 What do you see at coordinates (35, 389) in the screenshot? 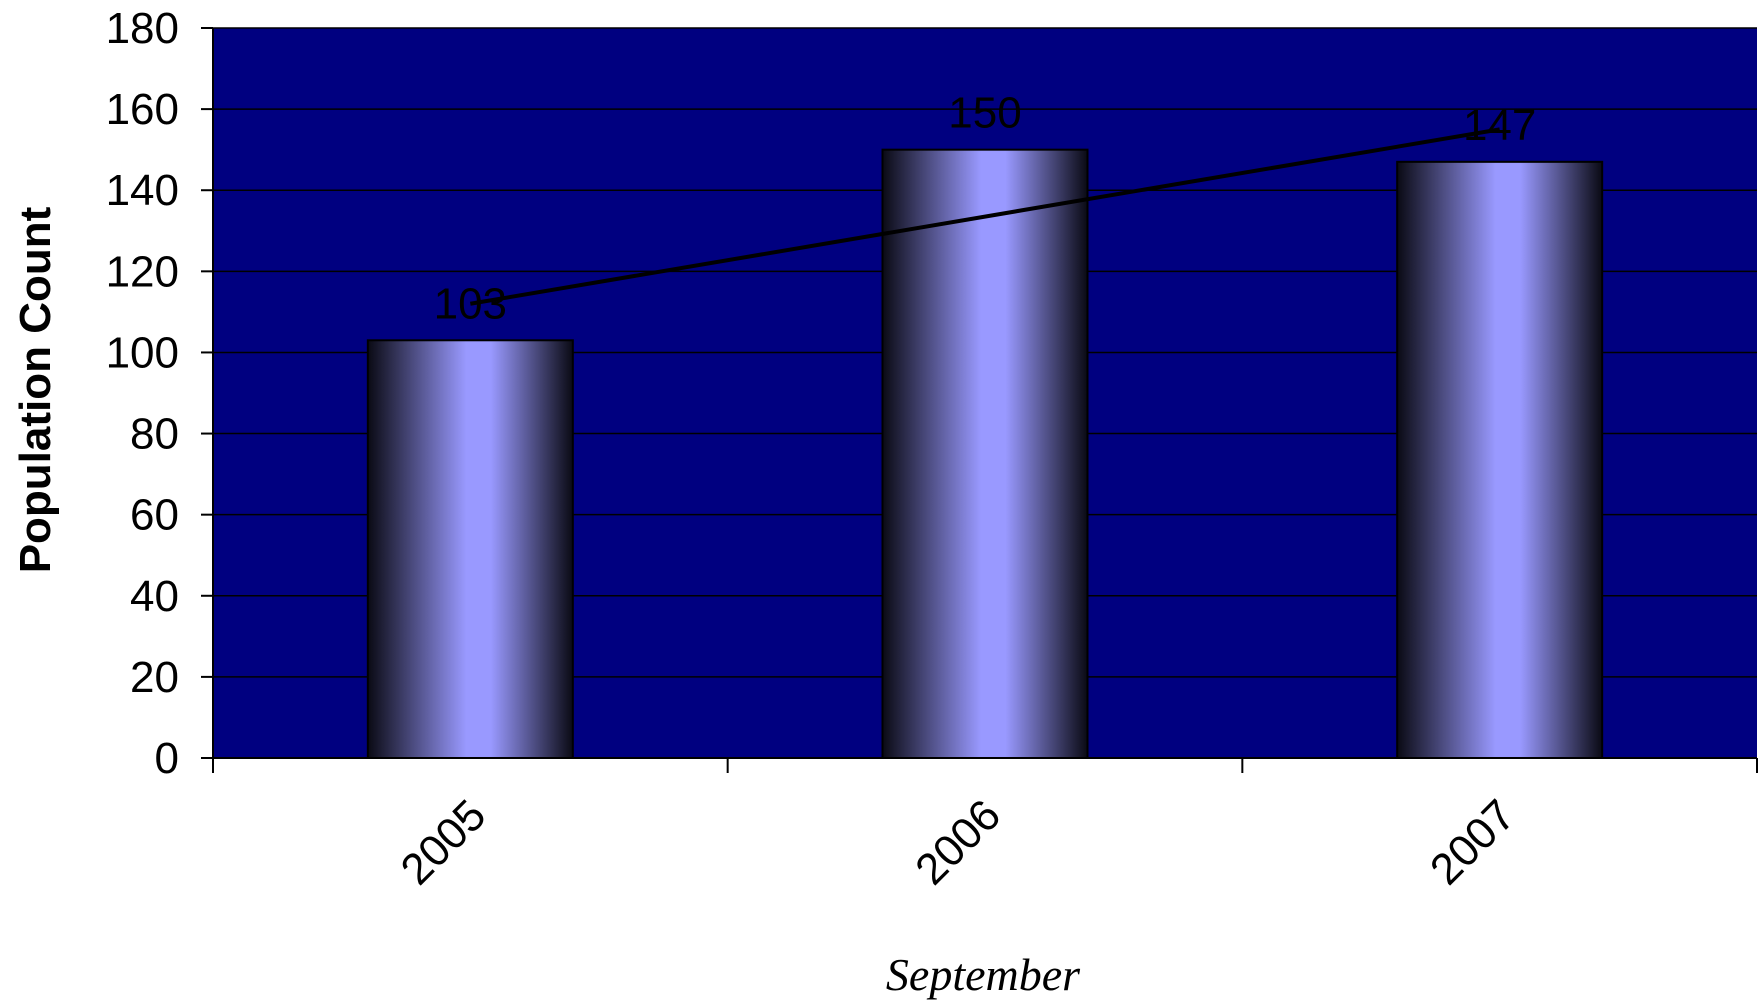
I see `y-axis-title: Population Count` at bounding box center [35, 389].